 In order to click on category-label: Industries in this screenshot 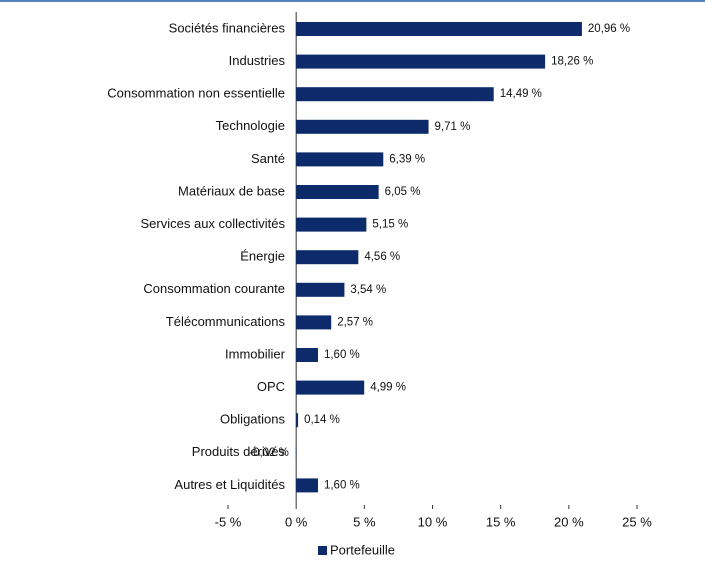, I will do `click(257, 60)`.